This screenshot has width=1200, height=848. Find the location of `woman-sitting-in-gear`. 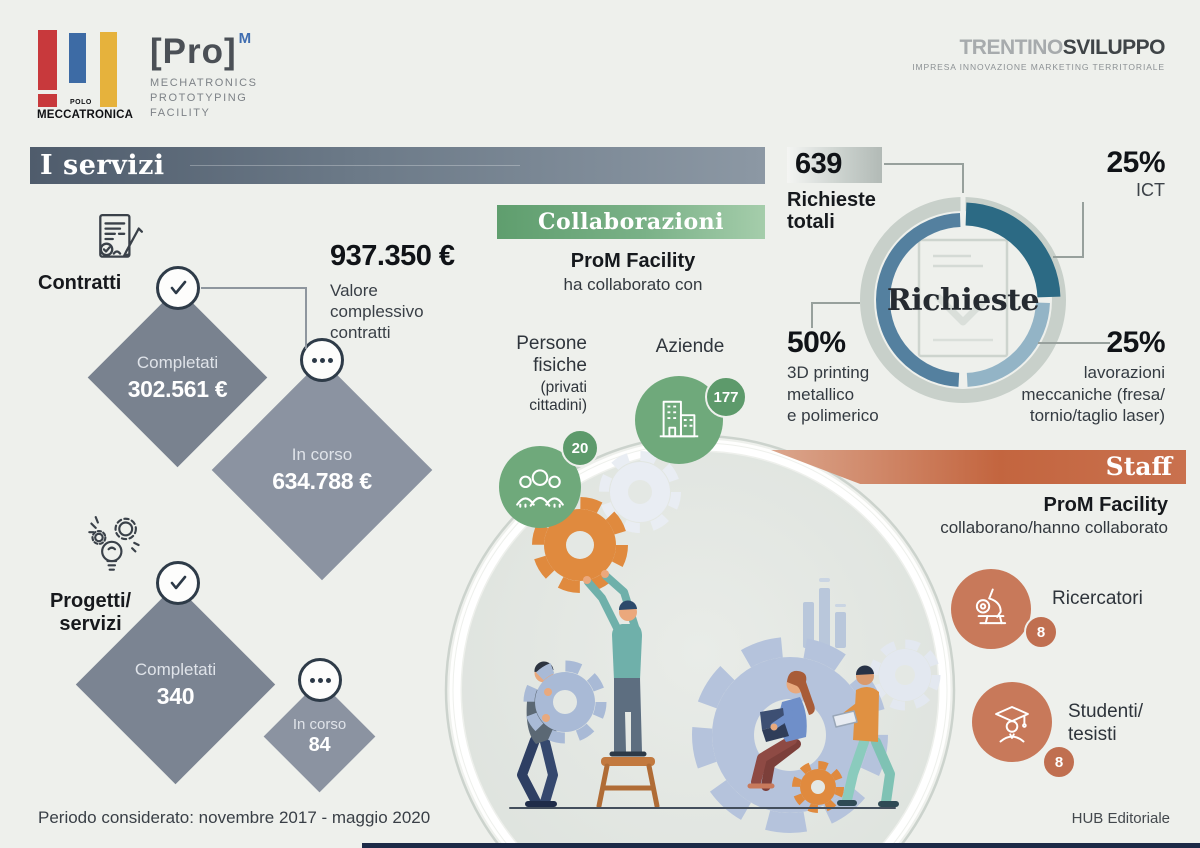

woman-sitting-in-gear is located at coordinates (781, 730).